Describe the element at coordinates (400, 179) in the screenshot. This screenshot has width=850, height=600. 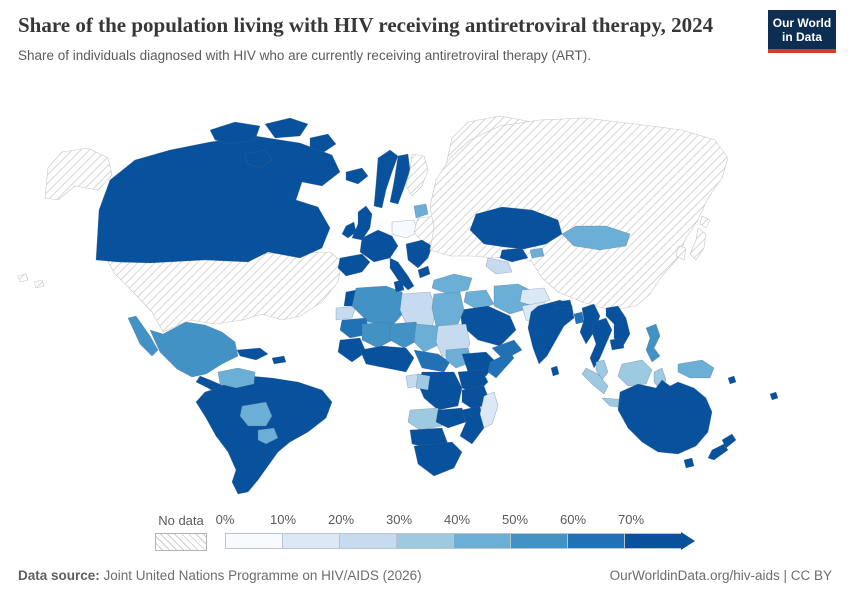
I see `map-region-sweden: Sweden` at that location.